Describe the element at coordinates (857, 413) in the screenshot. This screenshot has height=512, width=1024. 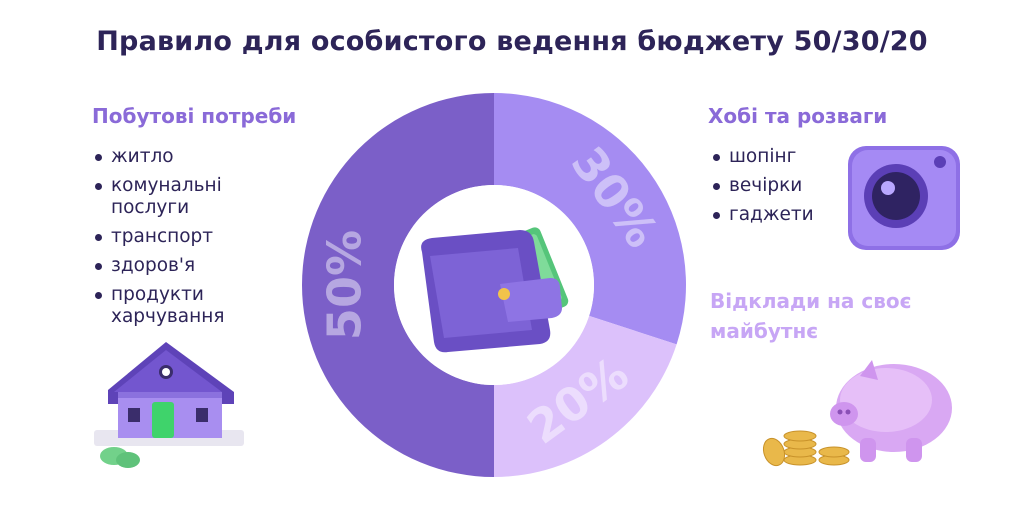
I see `piggy-bank-icon` at that location.